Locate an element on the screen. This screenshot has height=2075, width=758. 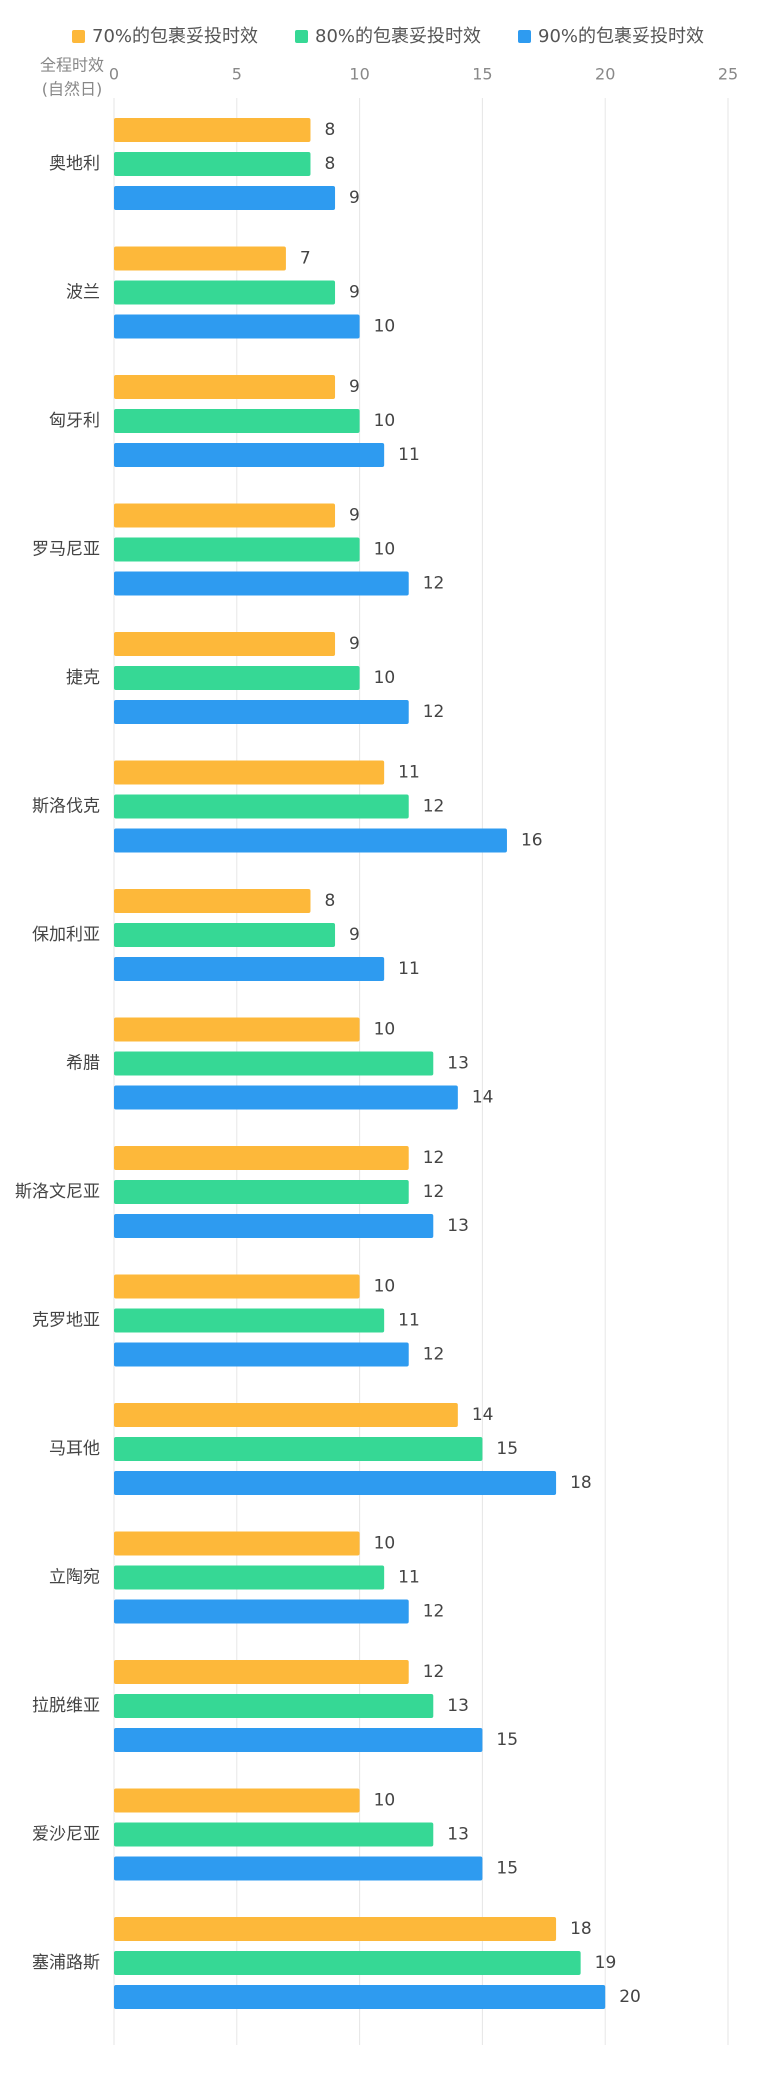
legend-label: 80%的包裹妥投时效 is located at coordinates (398, 36).